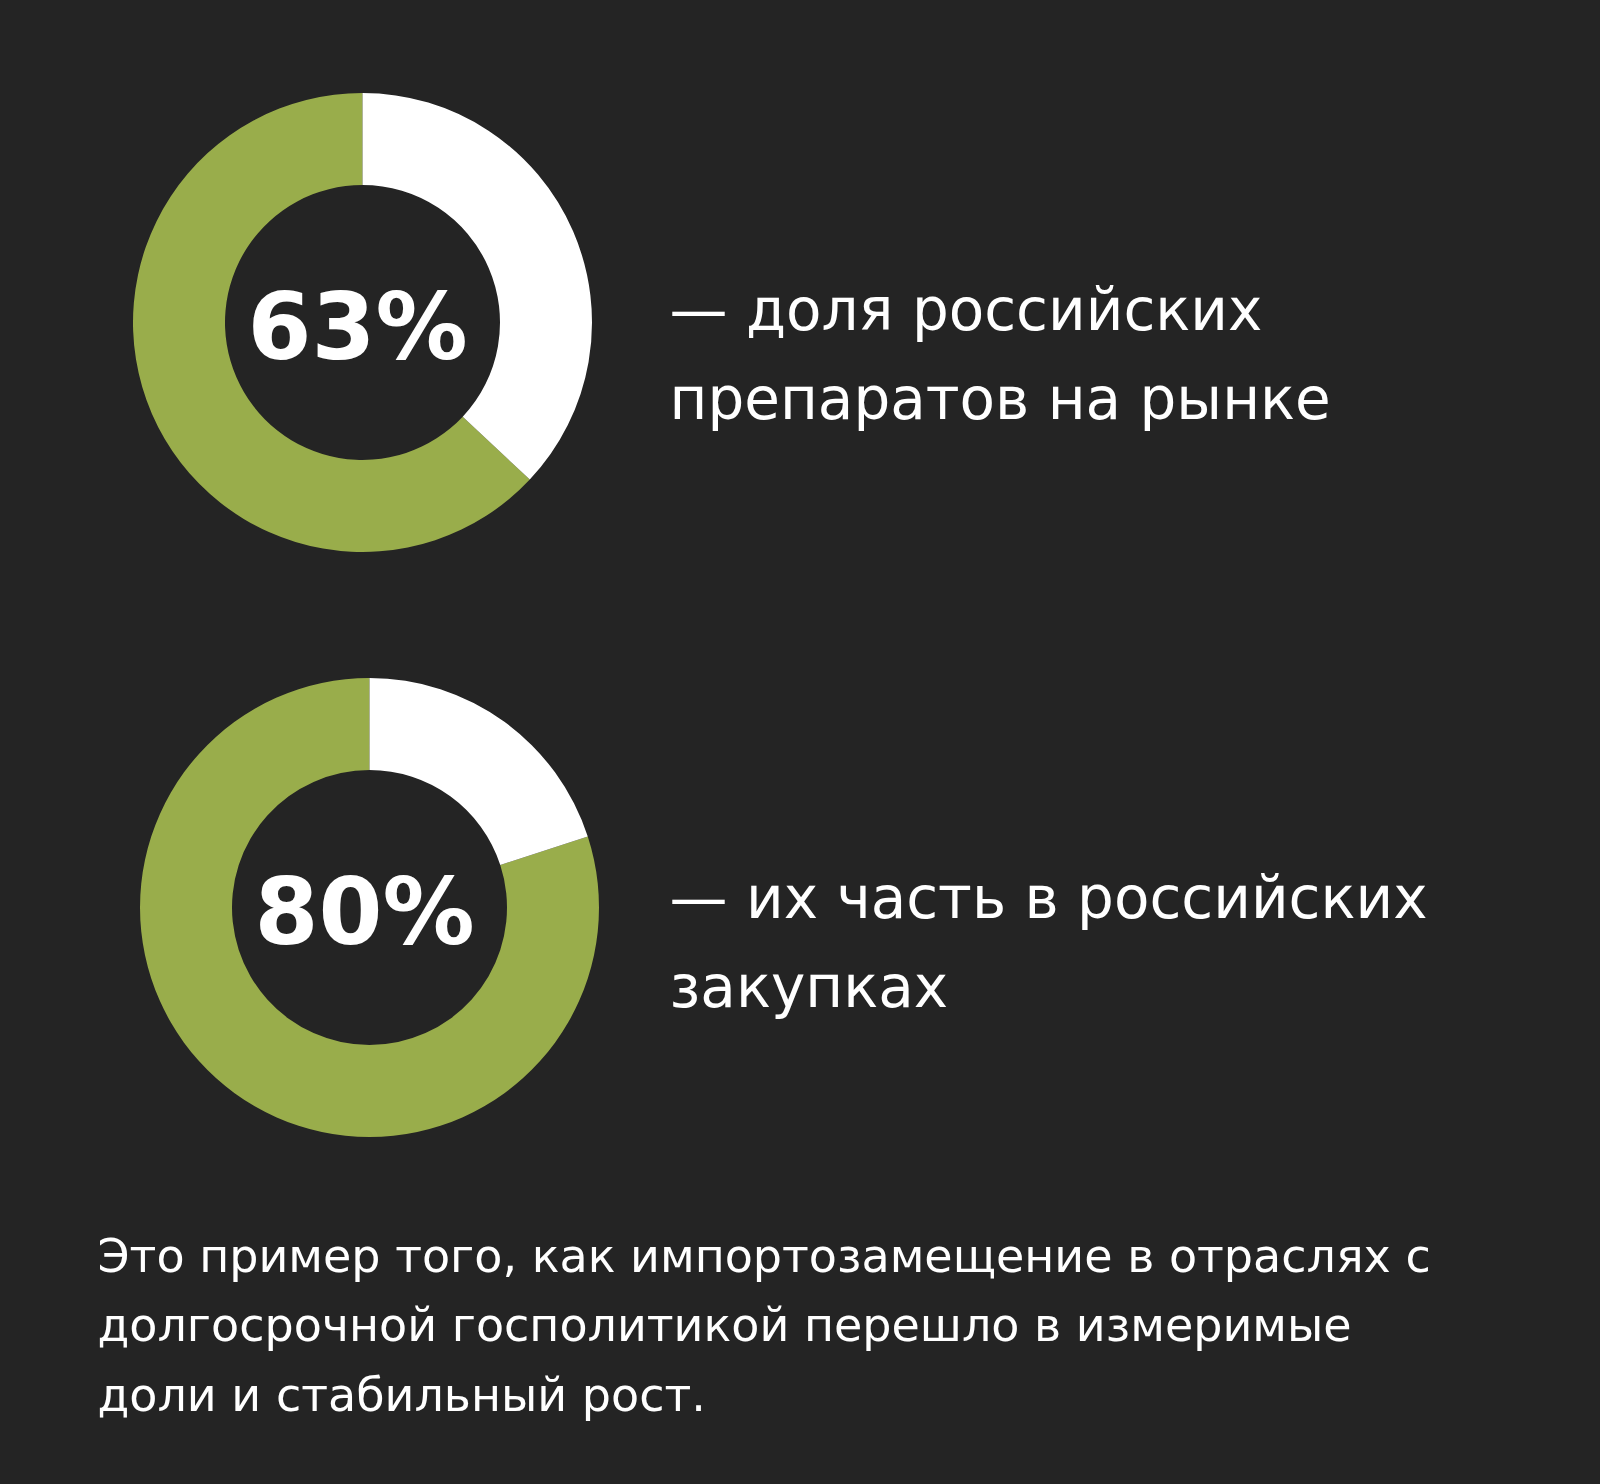 The height and width of the screenshot is (1484, 1600). Describe the element at coordinates (357, 327) in the screenshot. I see `data-label: 63%` at that location.